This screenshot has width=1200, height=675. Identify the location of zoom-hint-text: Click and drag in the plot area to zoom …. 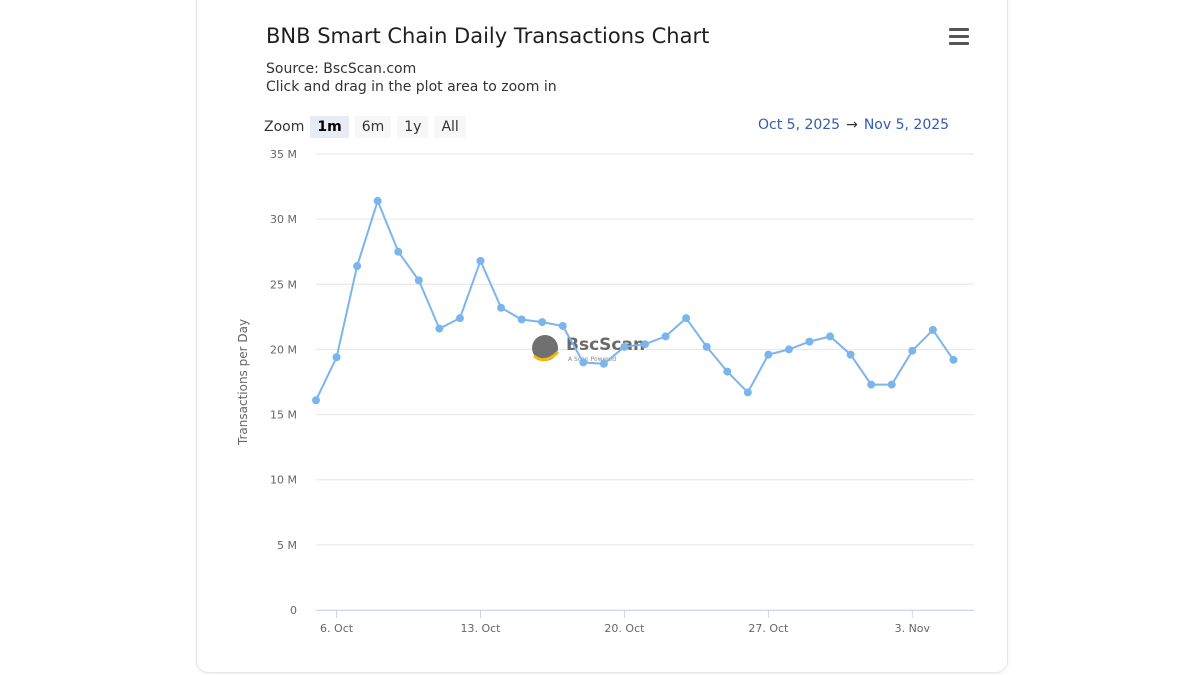
(411, 87).